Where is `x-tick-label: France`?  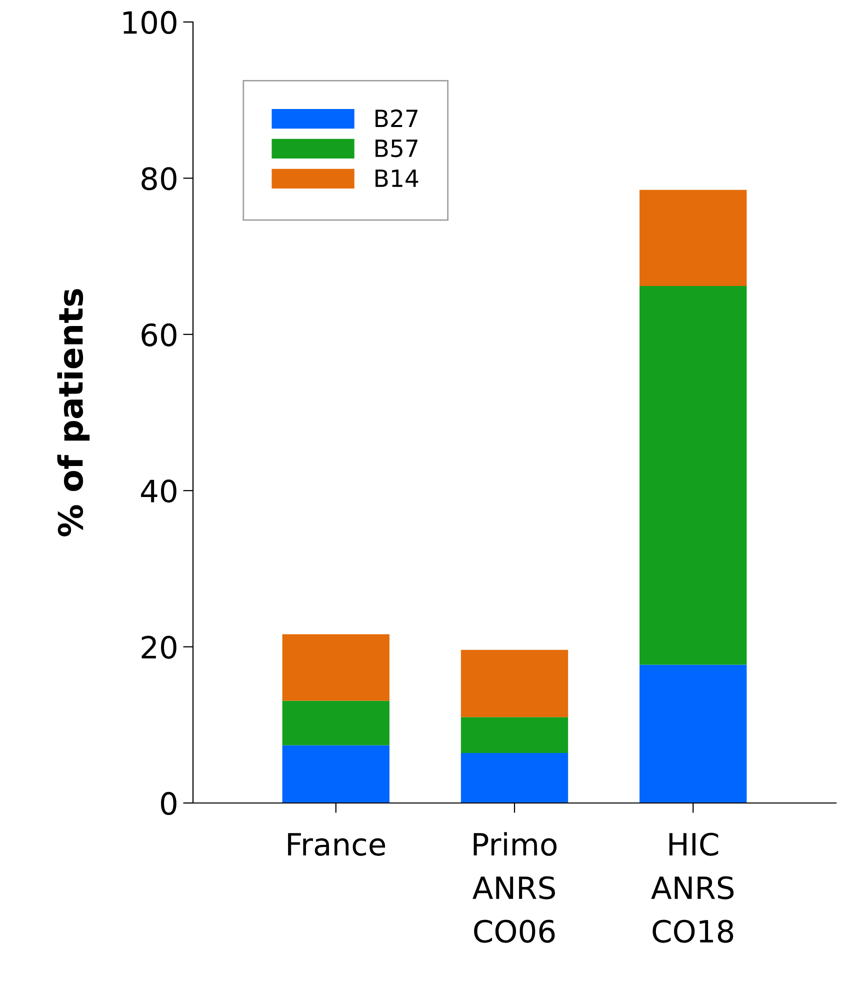
x-tick-label: France is located at coordinates (337, 844).